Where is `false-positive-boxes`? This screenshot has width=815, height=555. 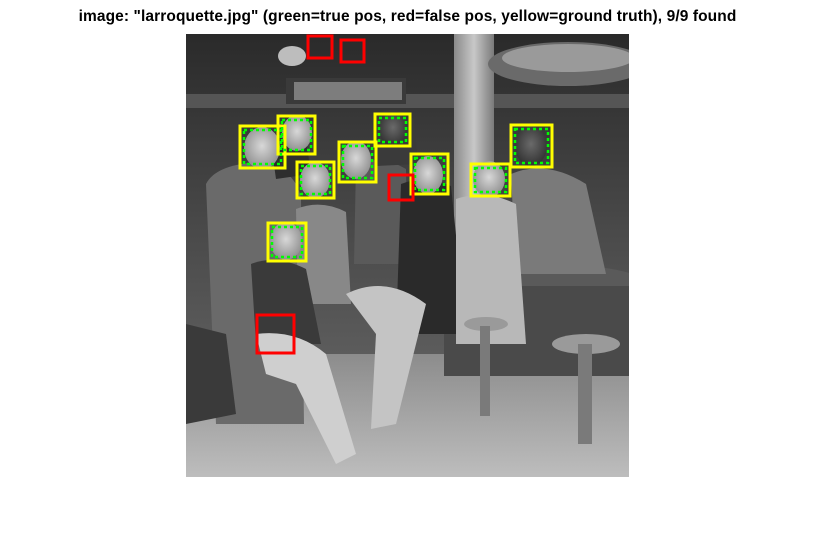
false-positive-boxes is located at coordinates (335, 194).